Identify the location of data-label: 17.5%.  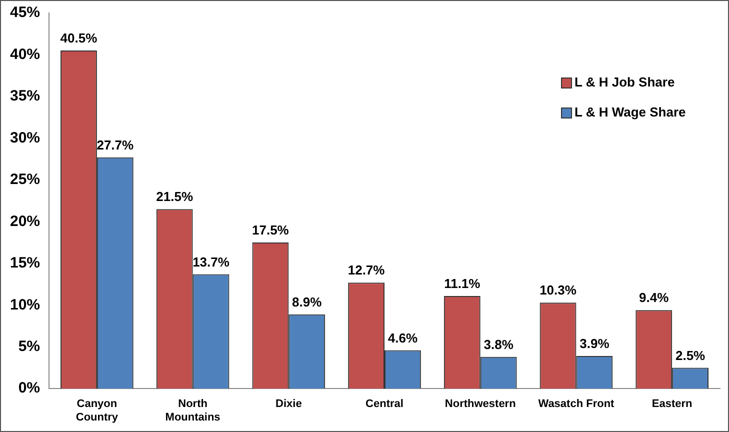
(271, 230).